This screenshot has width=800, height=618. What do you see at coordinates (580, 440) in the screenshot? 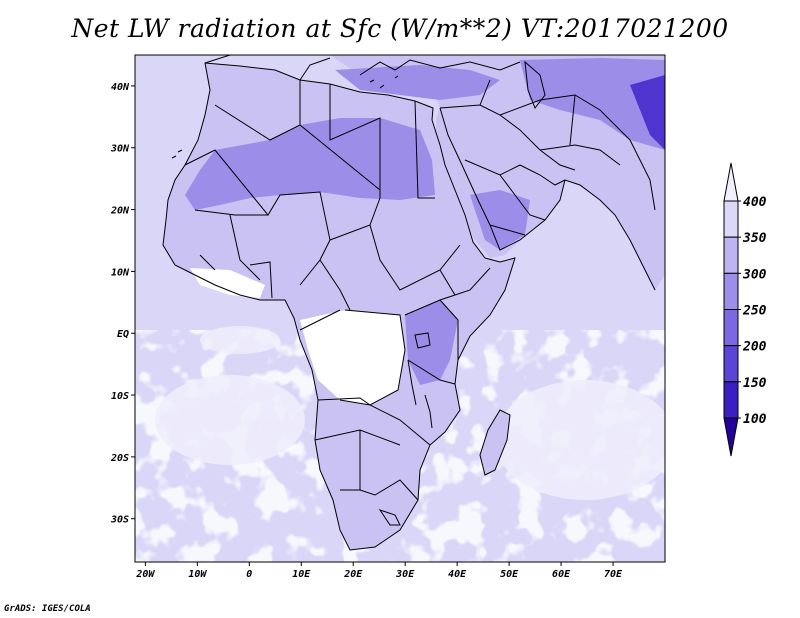
I see `ocean-bright-indian-ocean` at bounding box center [580, 440].